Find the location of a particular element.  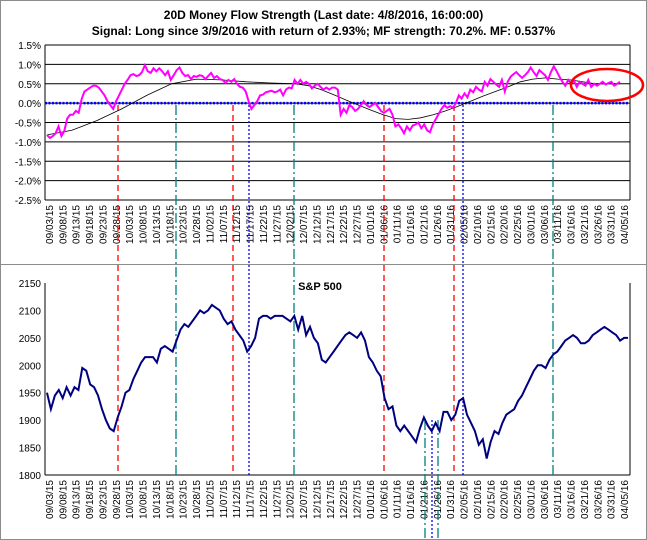

bottom-x-tick-label: 02/20/16 is located at coordinates (505, 499).